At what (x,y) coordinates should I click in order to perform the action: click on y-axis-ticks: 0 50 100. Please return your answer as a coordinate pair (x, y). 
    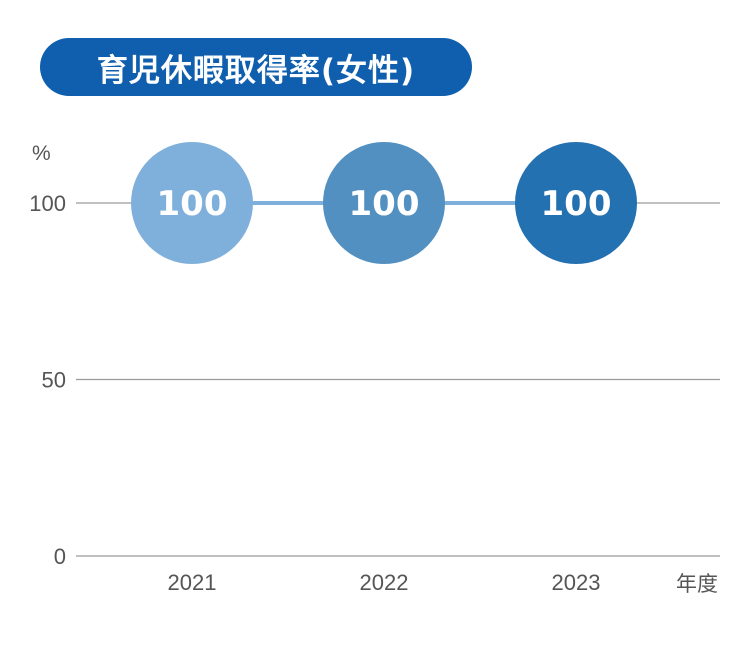
    Looking at the image, I should click on (47, 380).